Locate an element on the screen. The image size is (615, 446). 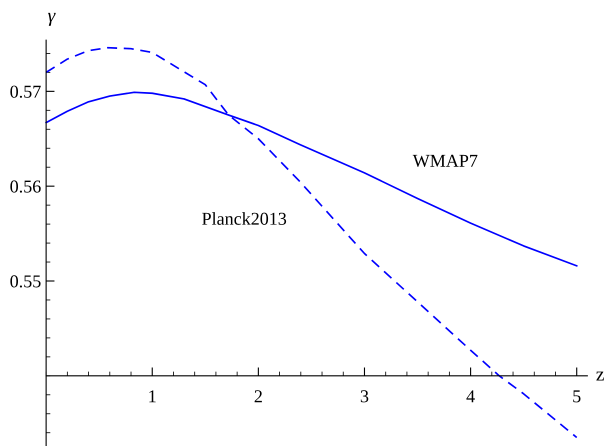
y-axis-title: γ is located at coordinates (52, 19).